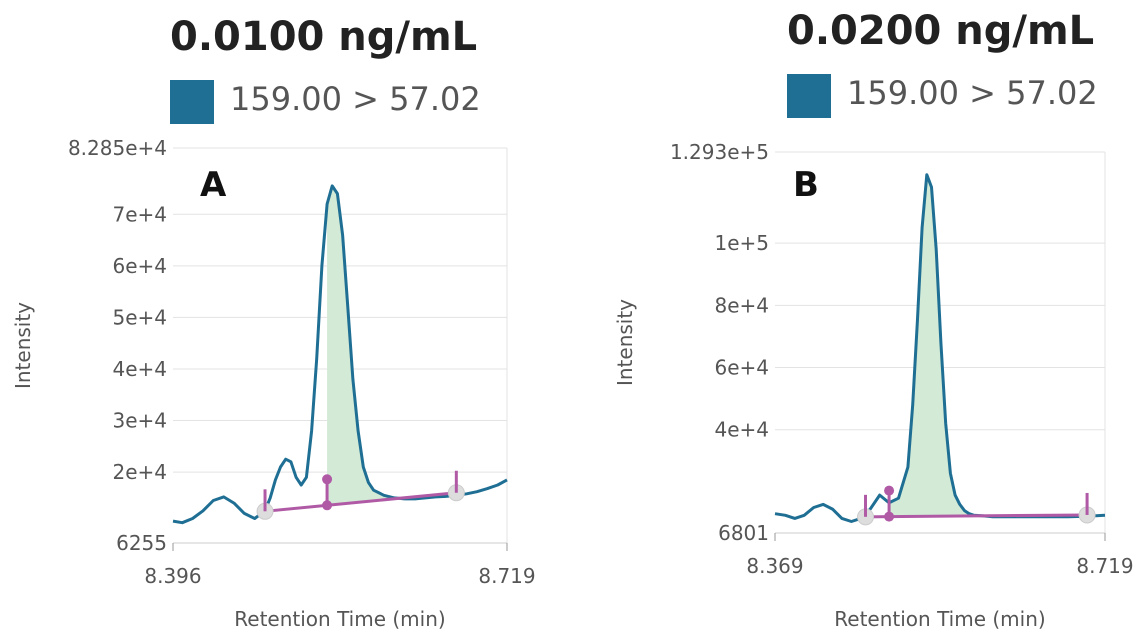 This screenshot has height=632, width=1139. I want to click on y-tick-label: 6801, so click(743, 533).